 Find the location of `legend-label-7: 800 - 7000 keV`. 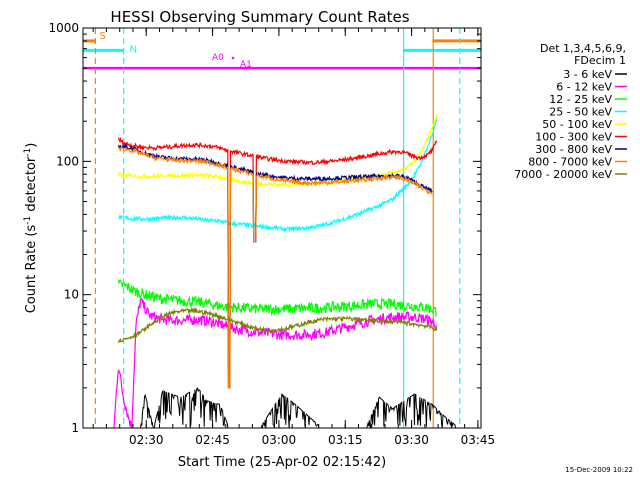

legend-label-7: 800 - 7000 keV is located at coordinates (570, 162).